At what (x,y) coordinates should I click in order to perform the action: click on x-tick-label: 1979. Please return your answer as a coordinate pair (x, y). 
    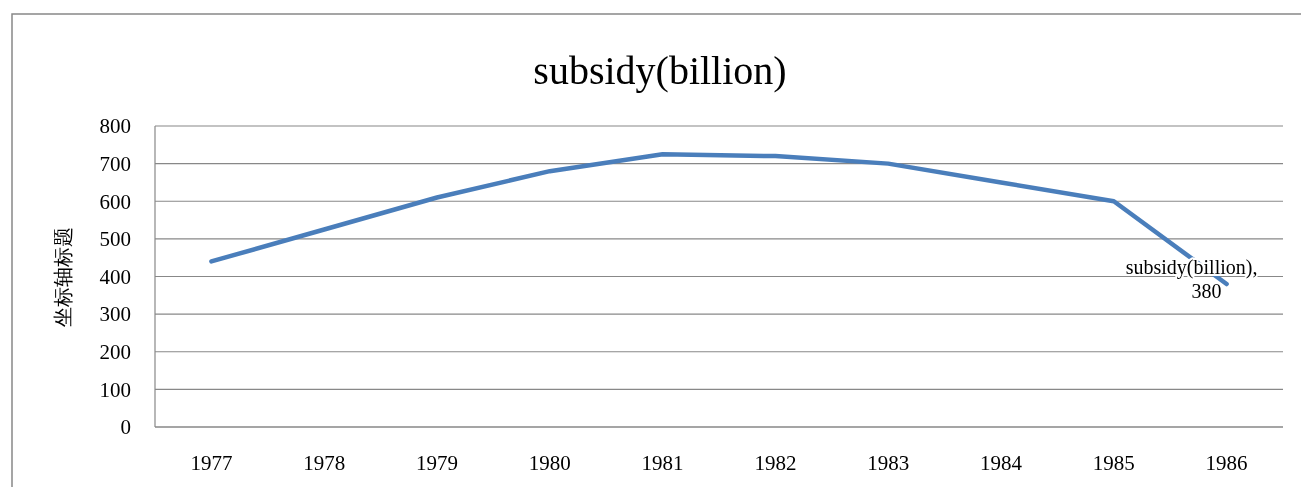
    Looking at the image, I should click on (437, 463).